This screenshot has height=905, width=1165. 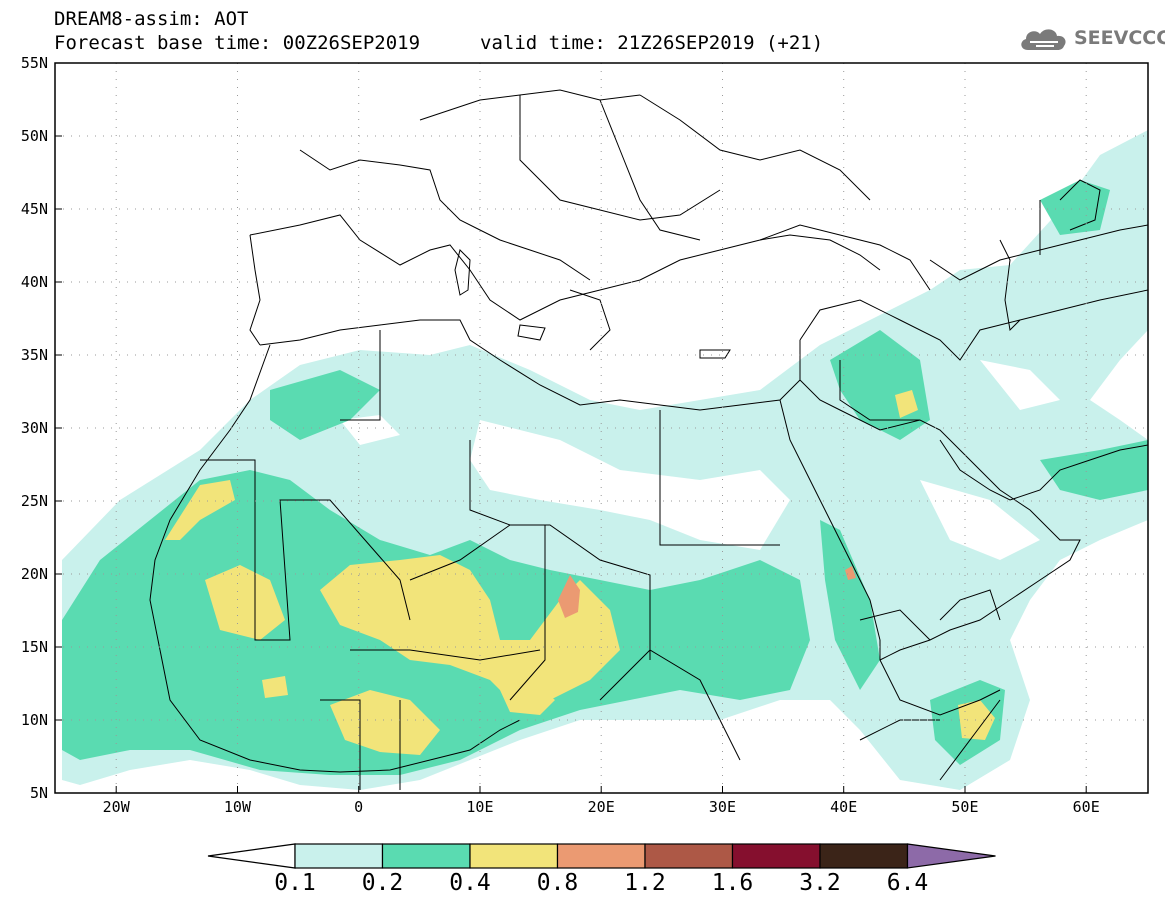 I want to click on colorbar-label: 3.2, so click(x=820, y=883).